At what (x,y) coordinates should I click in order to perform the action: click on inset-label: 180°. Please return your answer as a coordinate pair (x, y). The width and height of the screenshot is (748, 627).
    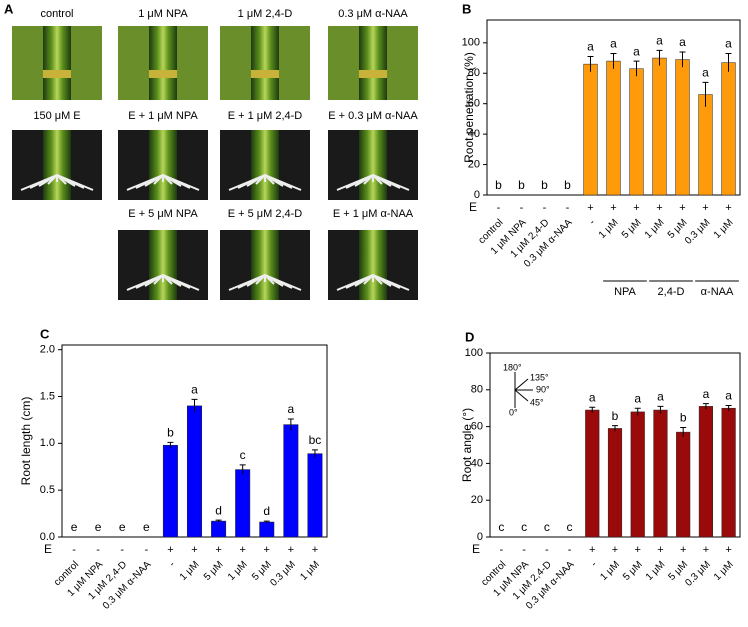
    Looking at the image, I should click on (512, 367).